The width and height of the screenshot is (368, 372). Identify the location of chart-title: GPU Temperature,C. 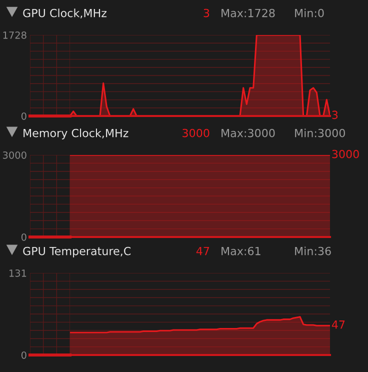
(77, 252).